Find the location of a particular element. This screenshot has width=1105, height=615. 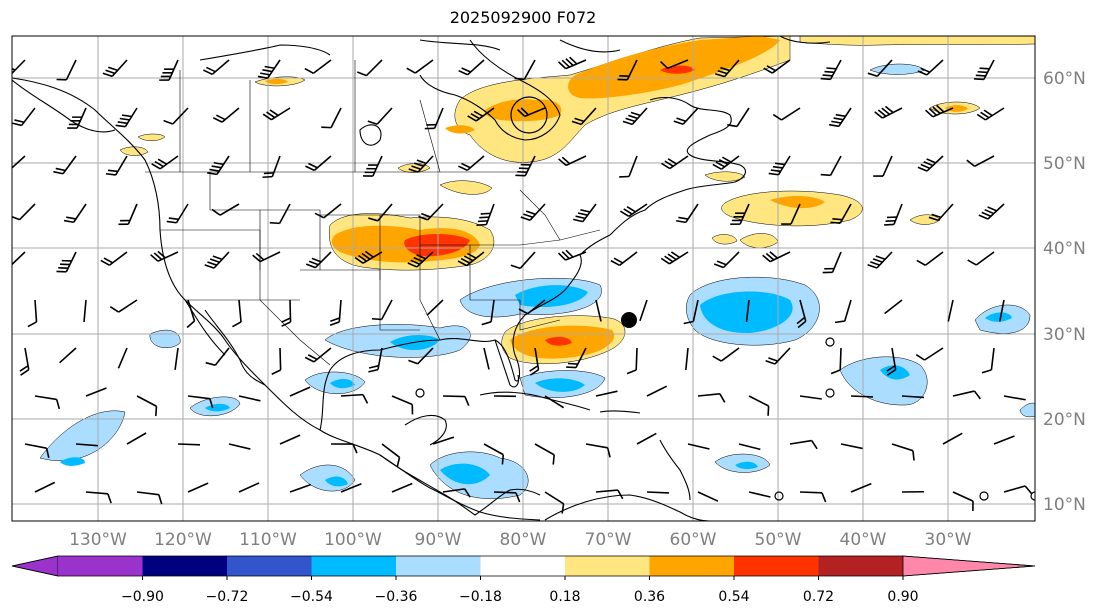

colorbar-tick-label: −0.18 is located at coordinates (480, 597).